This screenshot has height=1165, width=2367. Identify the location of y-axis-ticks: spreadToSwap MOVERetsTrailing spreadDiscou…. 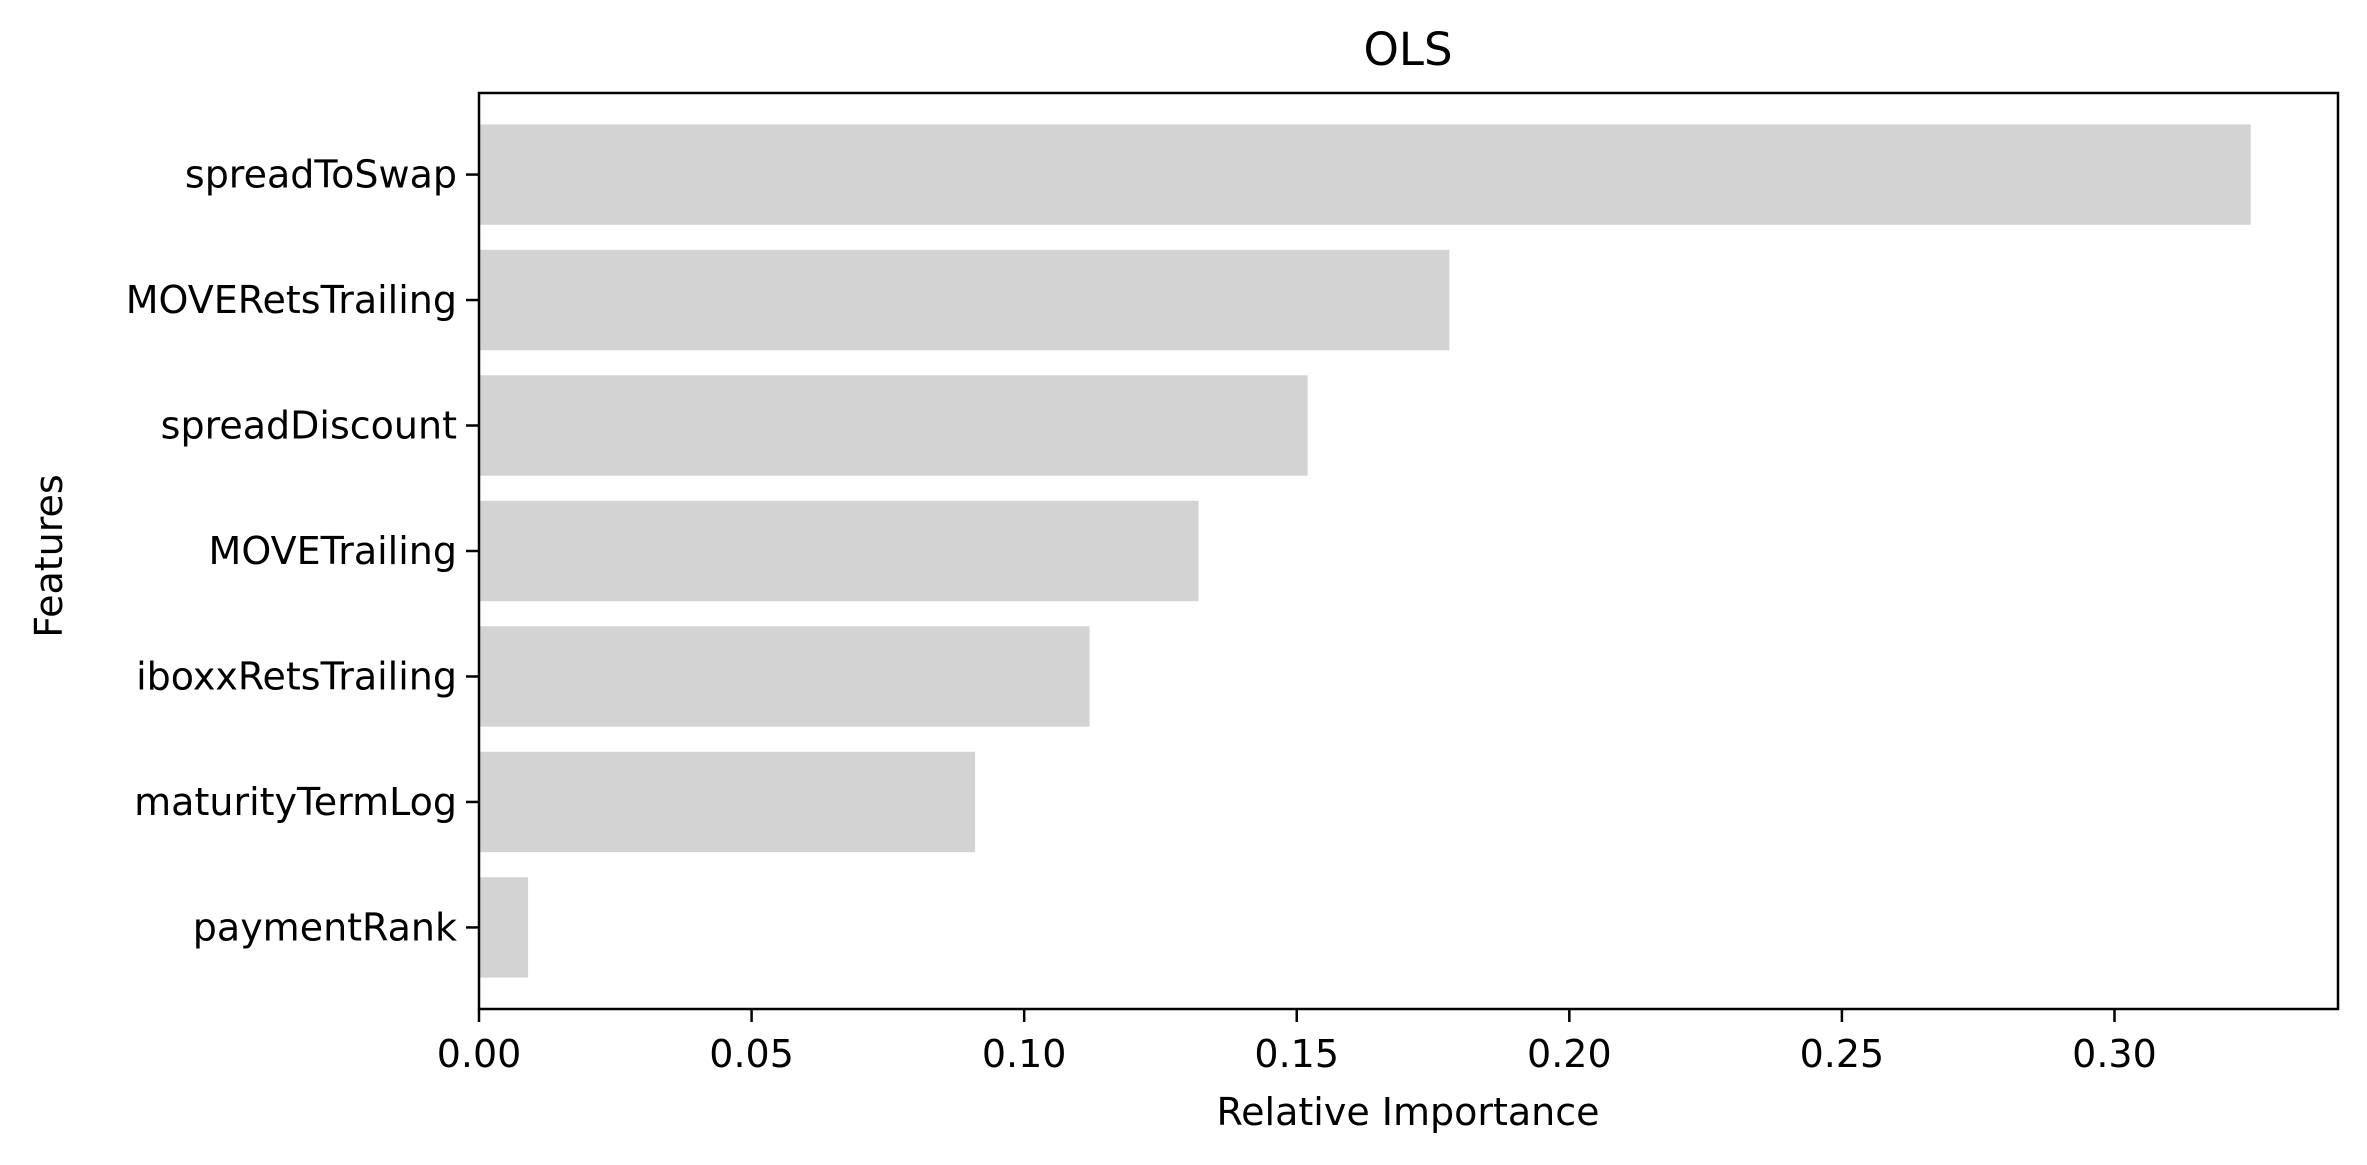
(302, 551).